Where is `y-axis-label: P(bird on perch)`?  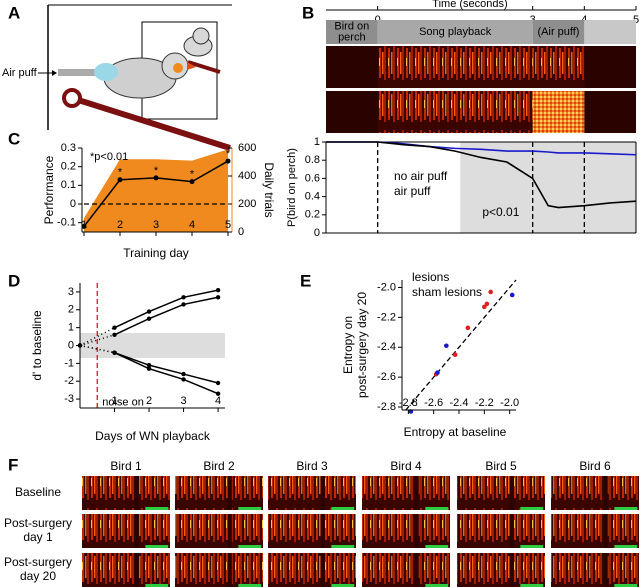
y-axis-label: P(bird on perch) is located at coordinates (292, 187).